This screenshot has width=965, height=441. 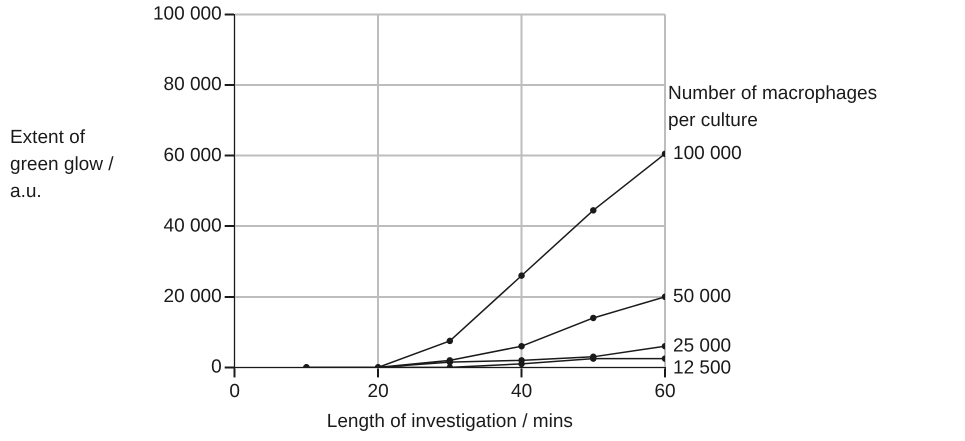 I want to click on y-tick-label: 0, so click(x=216, y=367).